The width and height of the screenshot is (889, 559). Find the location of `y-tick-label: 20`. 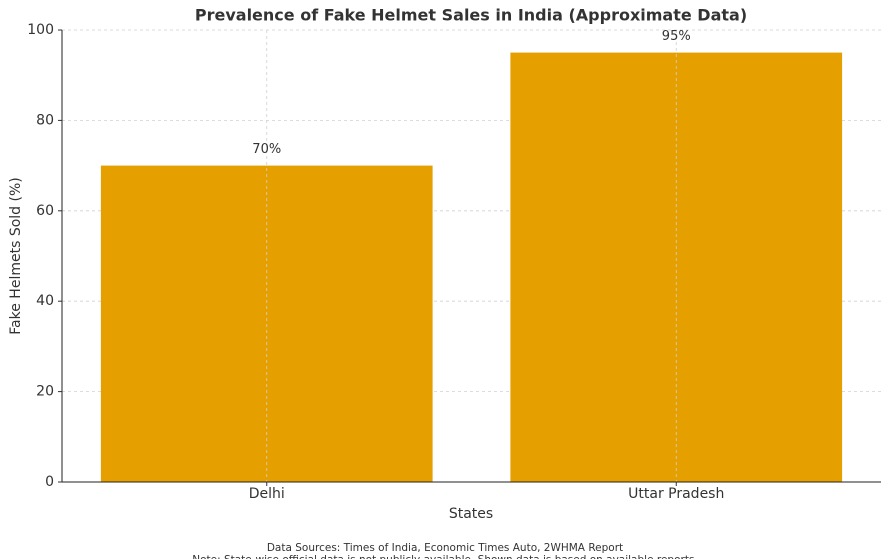

y-tick-label: 20 is located at coordinates (45, 392).